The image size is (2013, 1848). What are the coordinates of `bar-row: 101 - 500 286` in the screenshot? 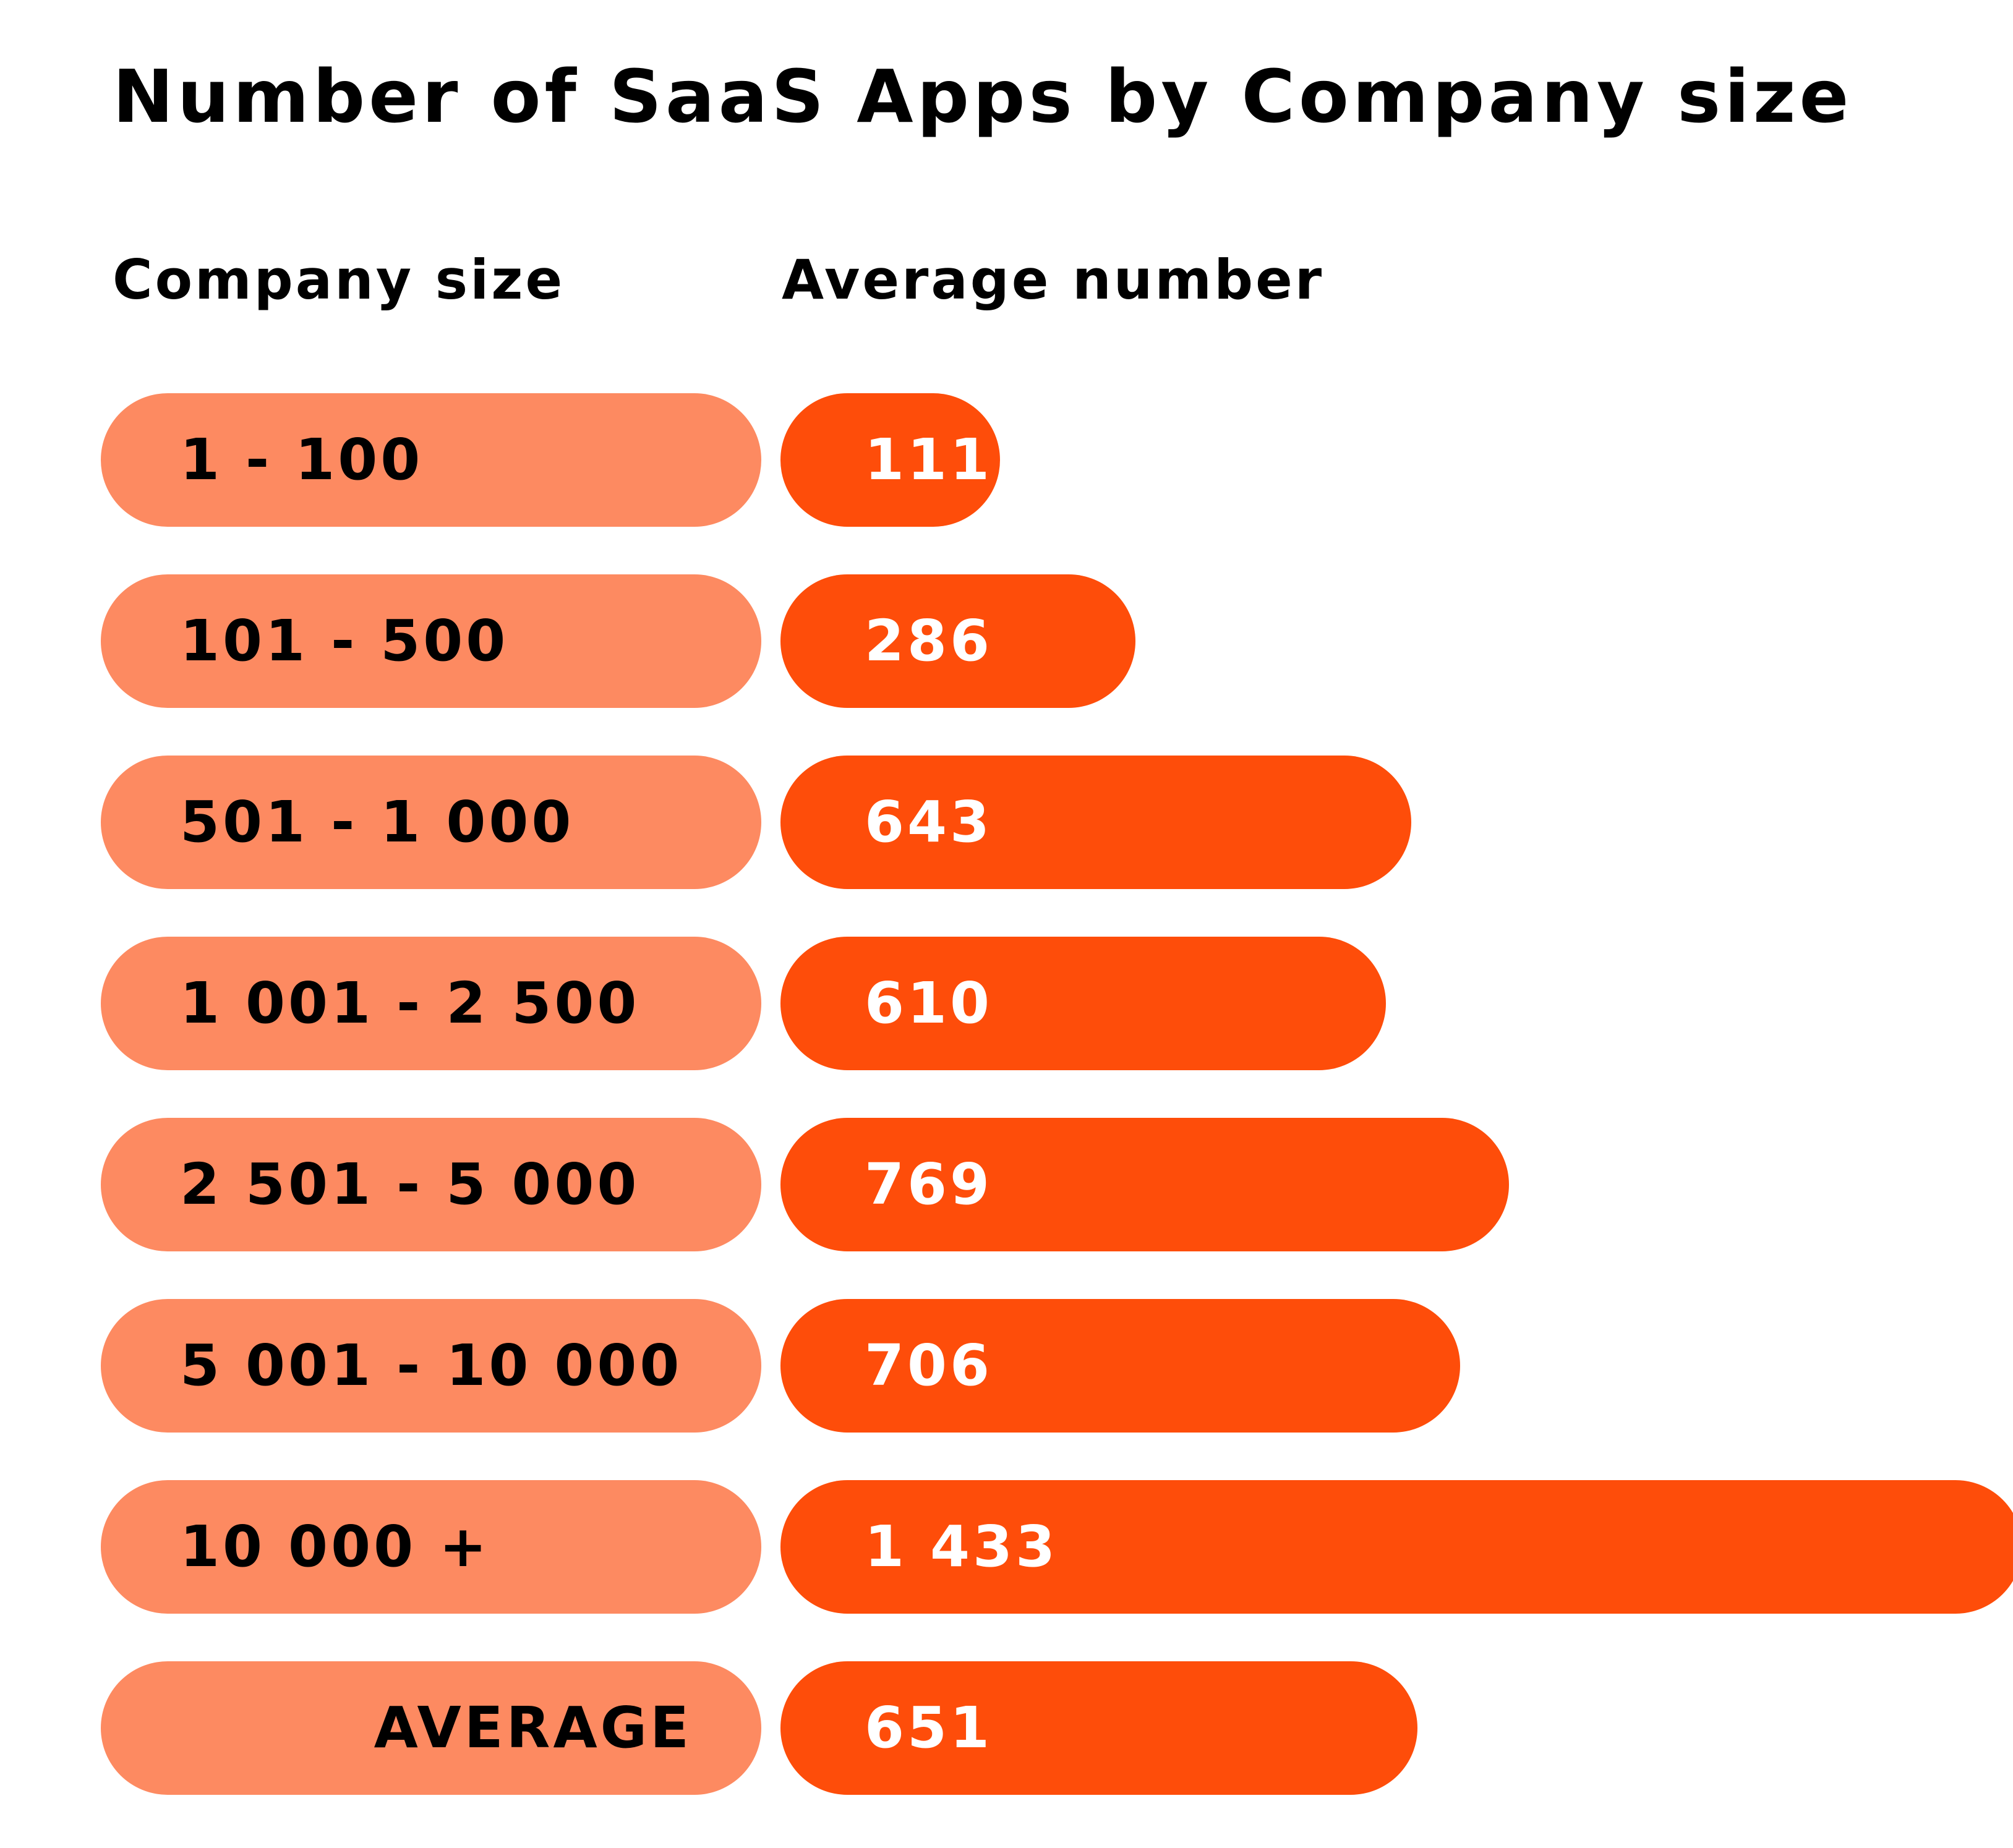 It's located at (1006, 641).